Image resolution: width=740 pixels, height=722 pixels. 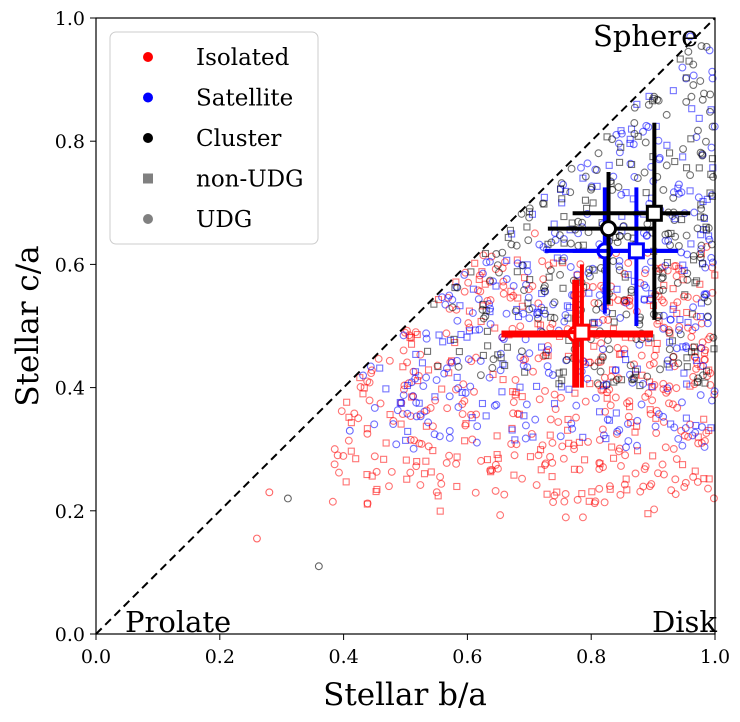 I want to click on legend: Isolated Satellite Cluster non-UDG UDG, so click(x=214, y=138).